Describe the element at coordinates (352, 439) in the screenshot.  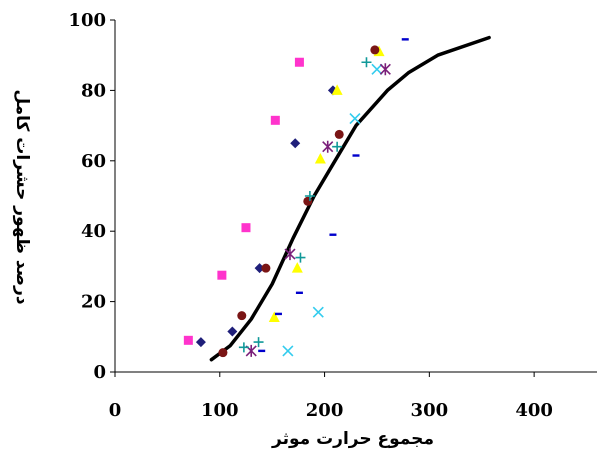
I see `x-axis-title: مجموع حرارت موثر` at that location.